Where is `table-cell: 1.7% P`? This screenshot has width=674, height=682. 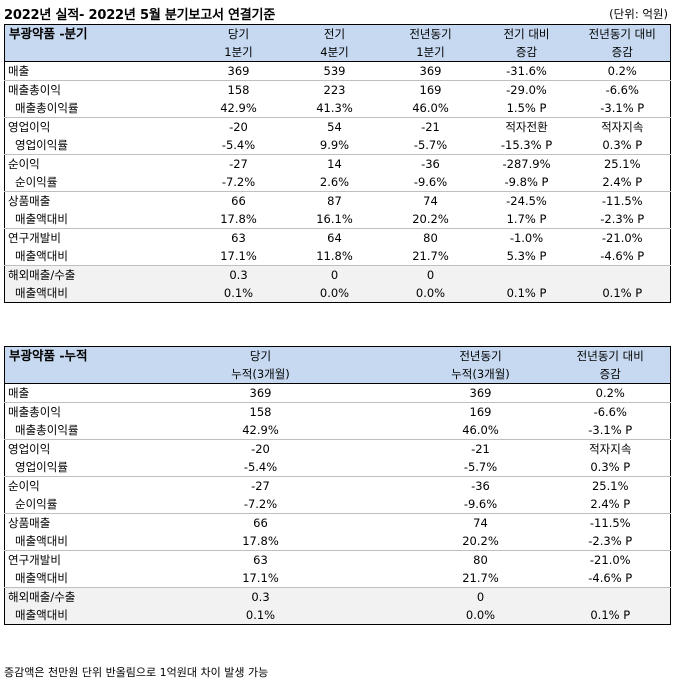 table-cell: 1.7% P is located at coordinates (526, 219).